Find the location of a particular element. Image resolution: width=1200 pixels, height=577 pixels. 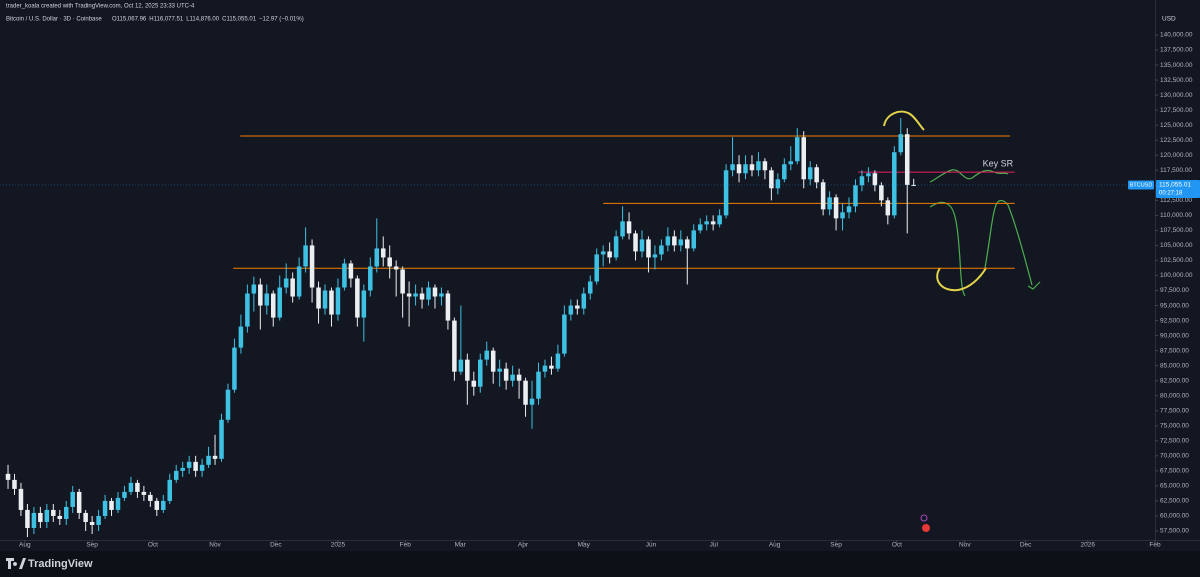

y-tick-label: 140,000.00 is located at coordinates (1176, 35).